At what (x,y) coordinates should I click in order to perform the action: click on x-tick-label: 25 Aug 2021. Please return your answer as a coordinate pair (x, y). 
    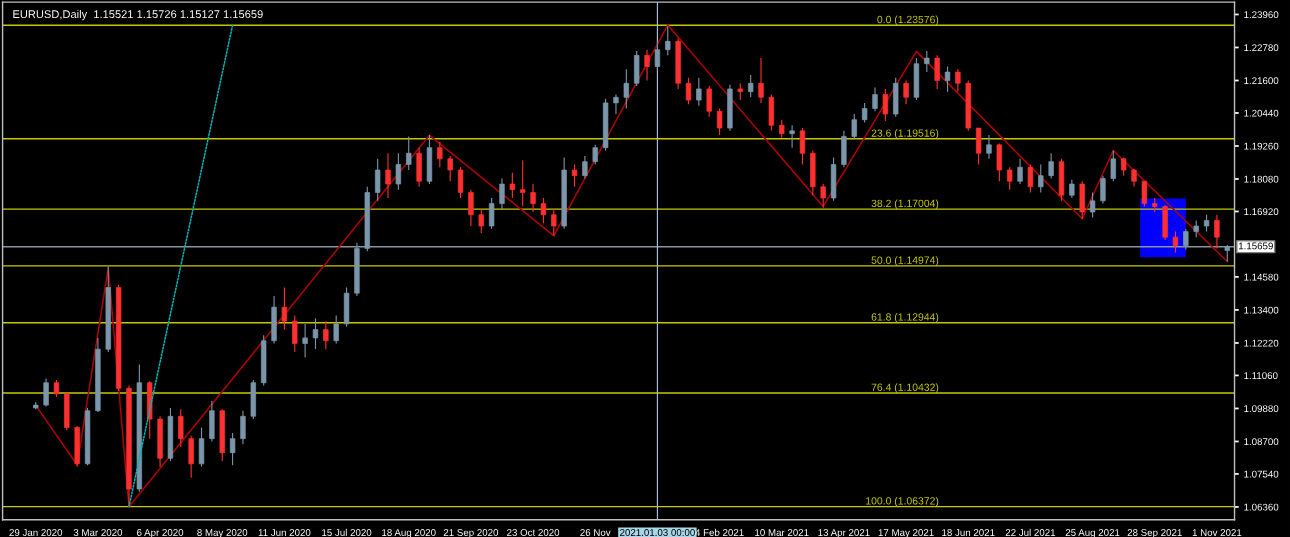
    Looking at the image, I should click on (1092, 533).